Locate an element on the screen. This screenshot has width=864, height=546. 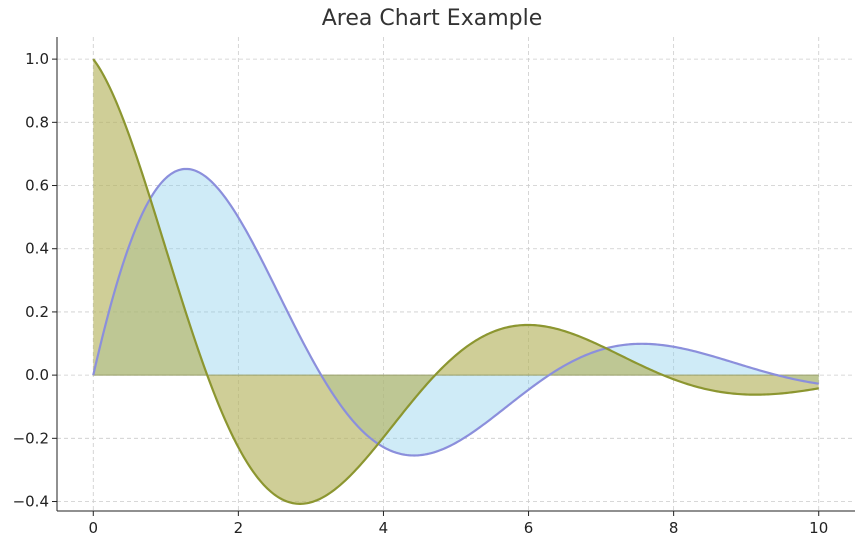
y-tick-label: 0.8 is located at coordinates (37, 122).